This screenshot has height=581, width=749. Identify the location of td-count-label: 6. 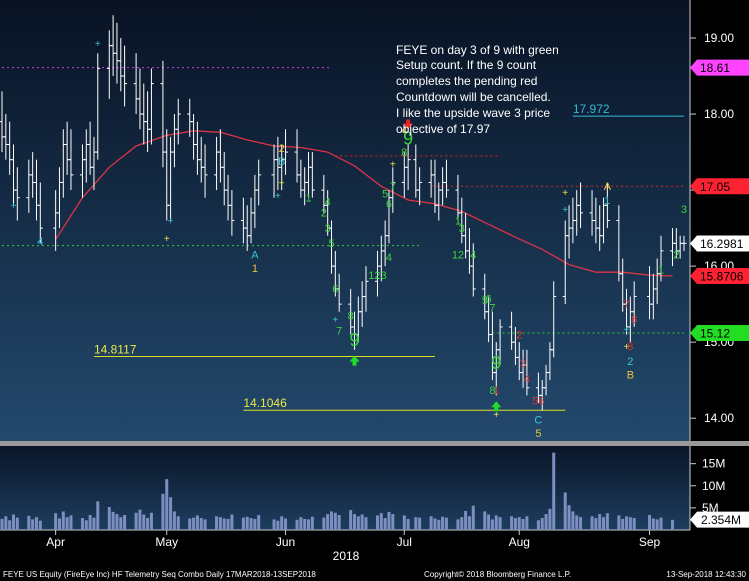
(489, 300).